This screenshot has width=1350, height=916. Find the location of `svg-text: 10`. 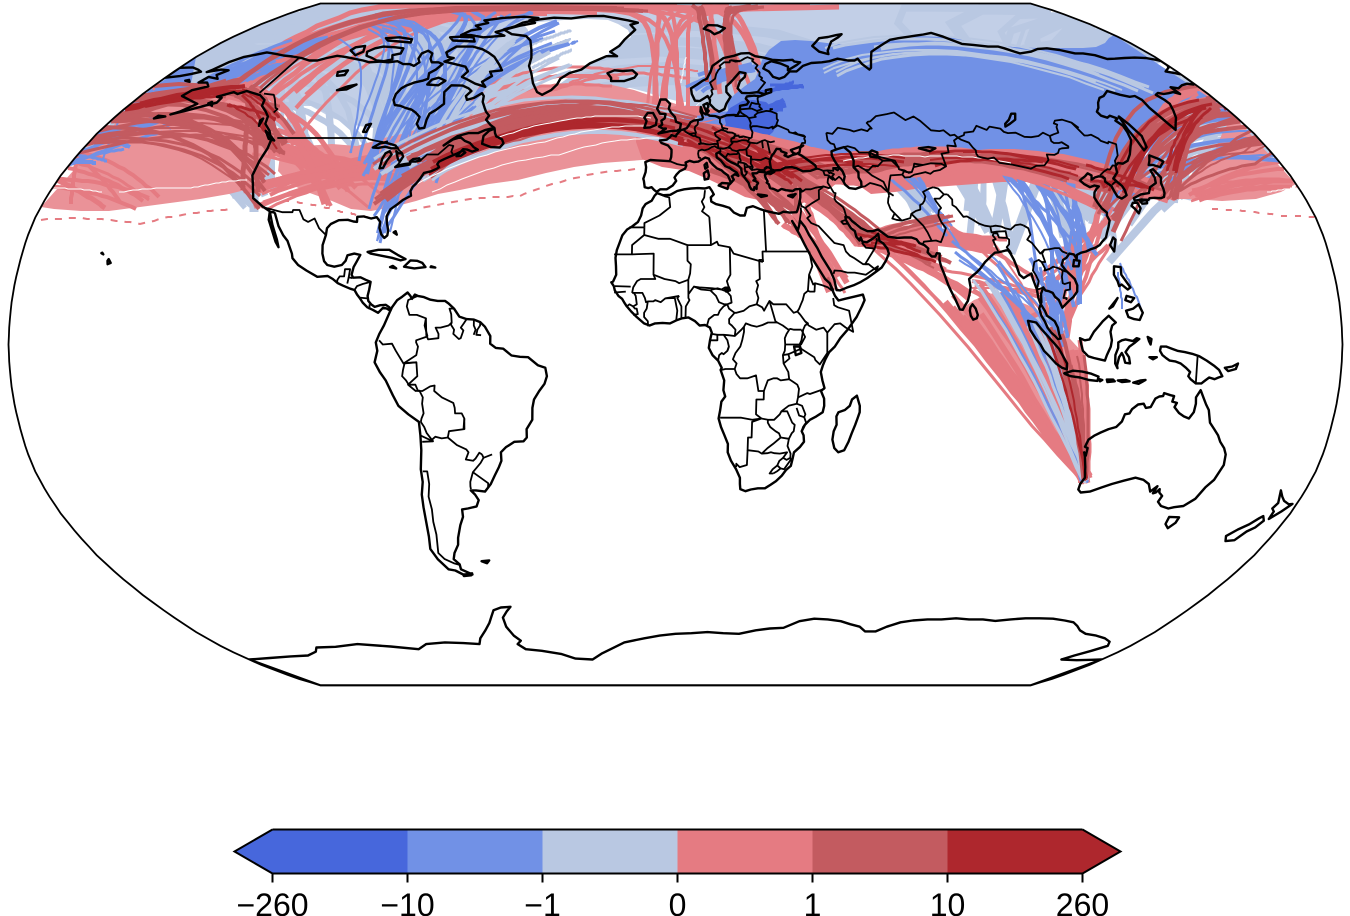

svg-text: 10 is located at coordinates (948, 901).